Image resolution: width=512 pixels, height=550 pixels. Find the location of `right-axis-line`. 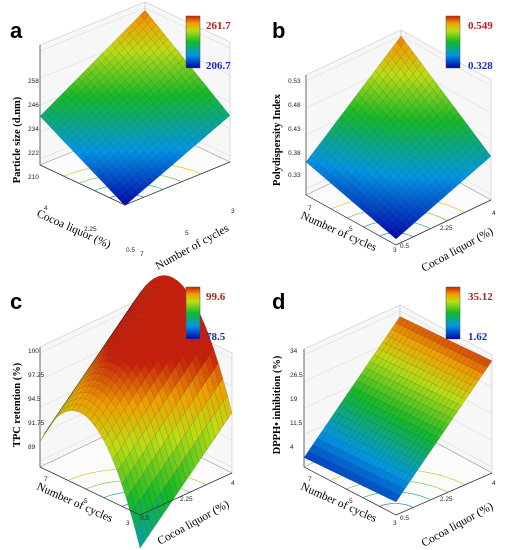

right-axis-line is located at coordinates (177, 183).